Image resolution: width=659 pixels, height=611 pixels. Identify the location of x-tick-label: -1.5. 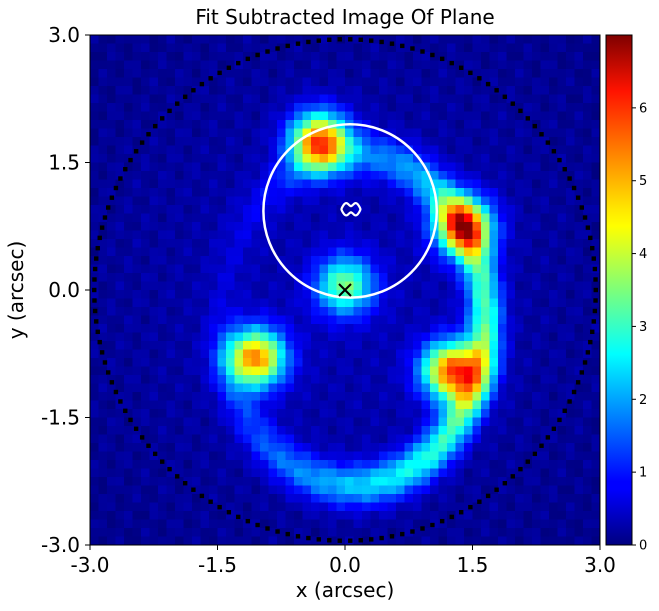
(217, 565).